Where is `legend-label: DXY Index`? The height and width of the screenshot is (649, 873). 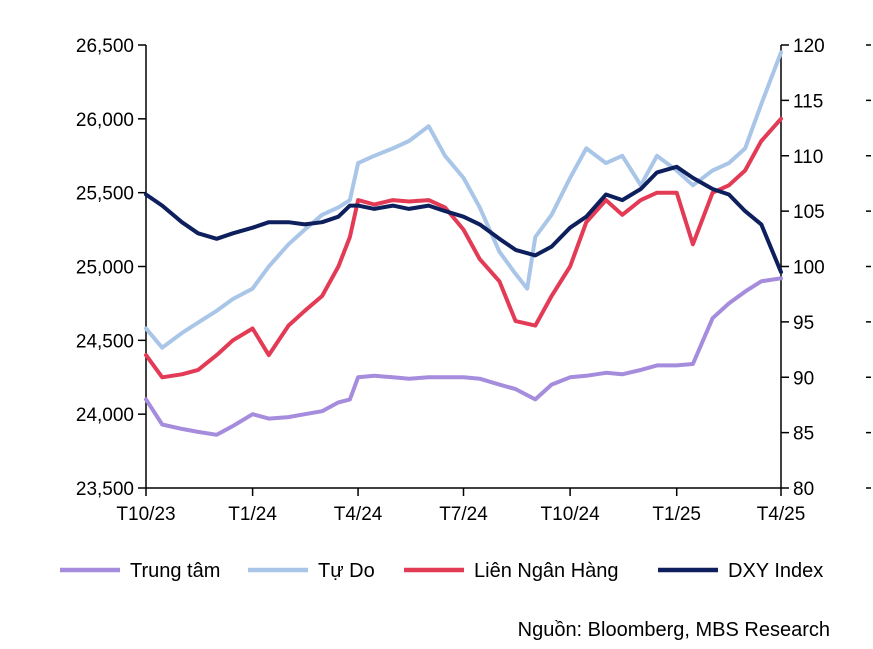
legend-label: DXY Index is located at coordinates (775, 571).